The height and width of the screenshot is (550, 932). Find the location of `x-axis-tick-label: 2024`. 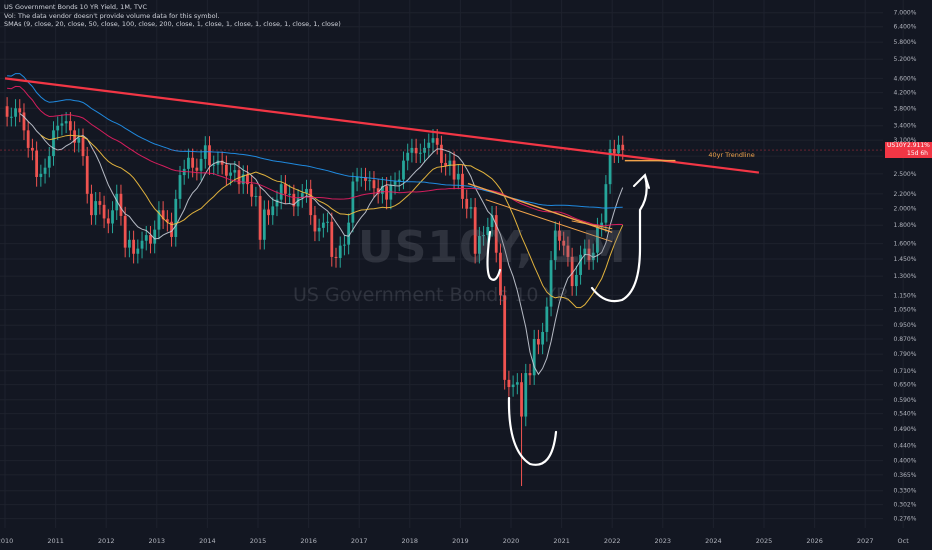

x-axis-tick-label: 2024 is located at coordinates (713, 541).